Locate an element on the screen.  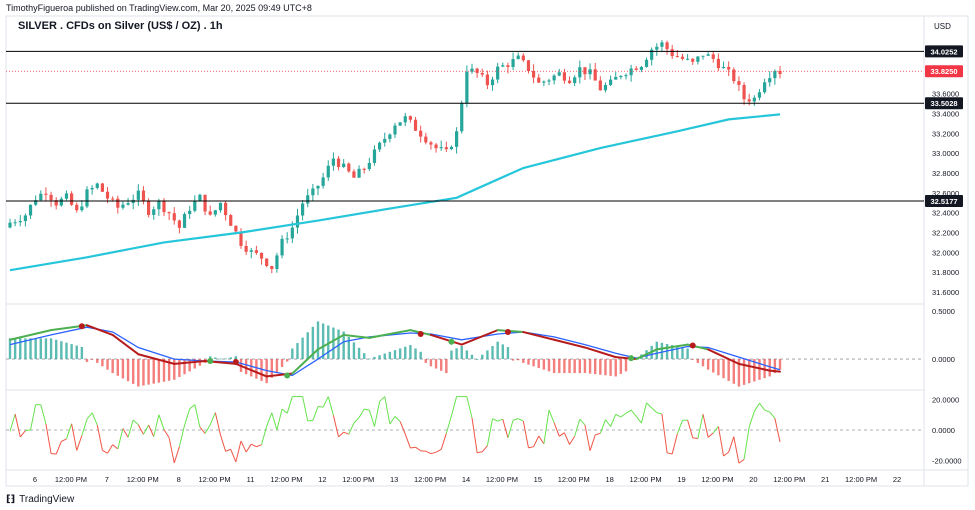
time-tick-label: 14 is located at coordinates (466, 479).